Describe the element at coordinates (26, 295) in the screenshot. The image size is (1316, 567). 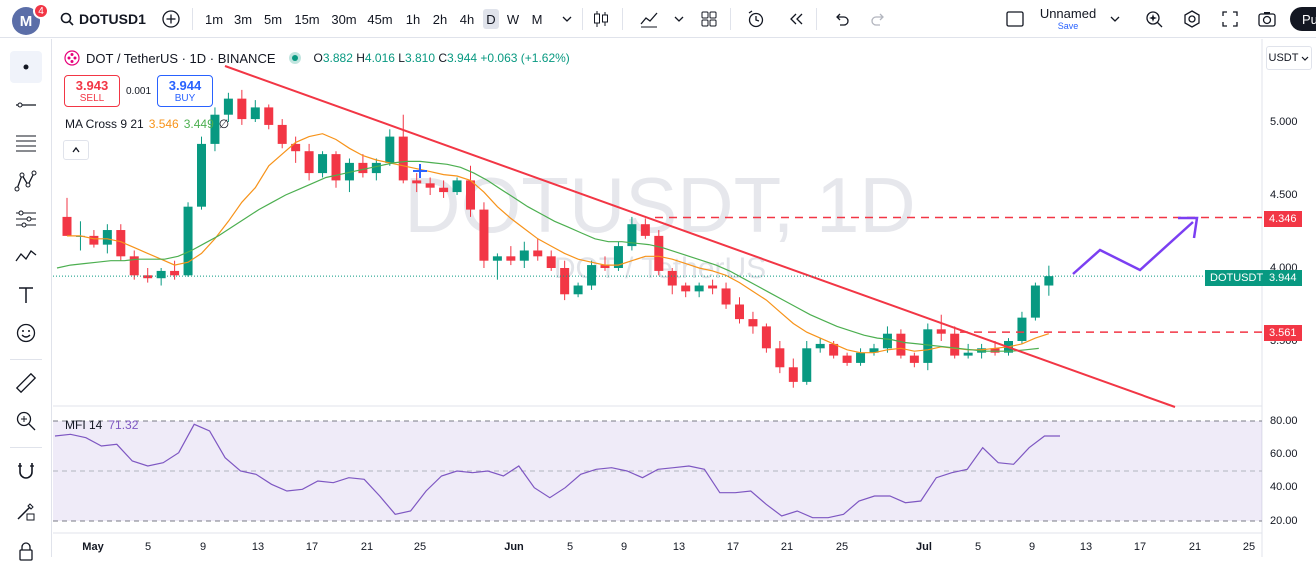
I see `text-tool` at that location.